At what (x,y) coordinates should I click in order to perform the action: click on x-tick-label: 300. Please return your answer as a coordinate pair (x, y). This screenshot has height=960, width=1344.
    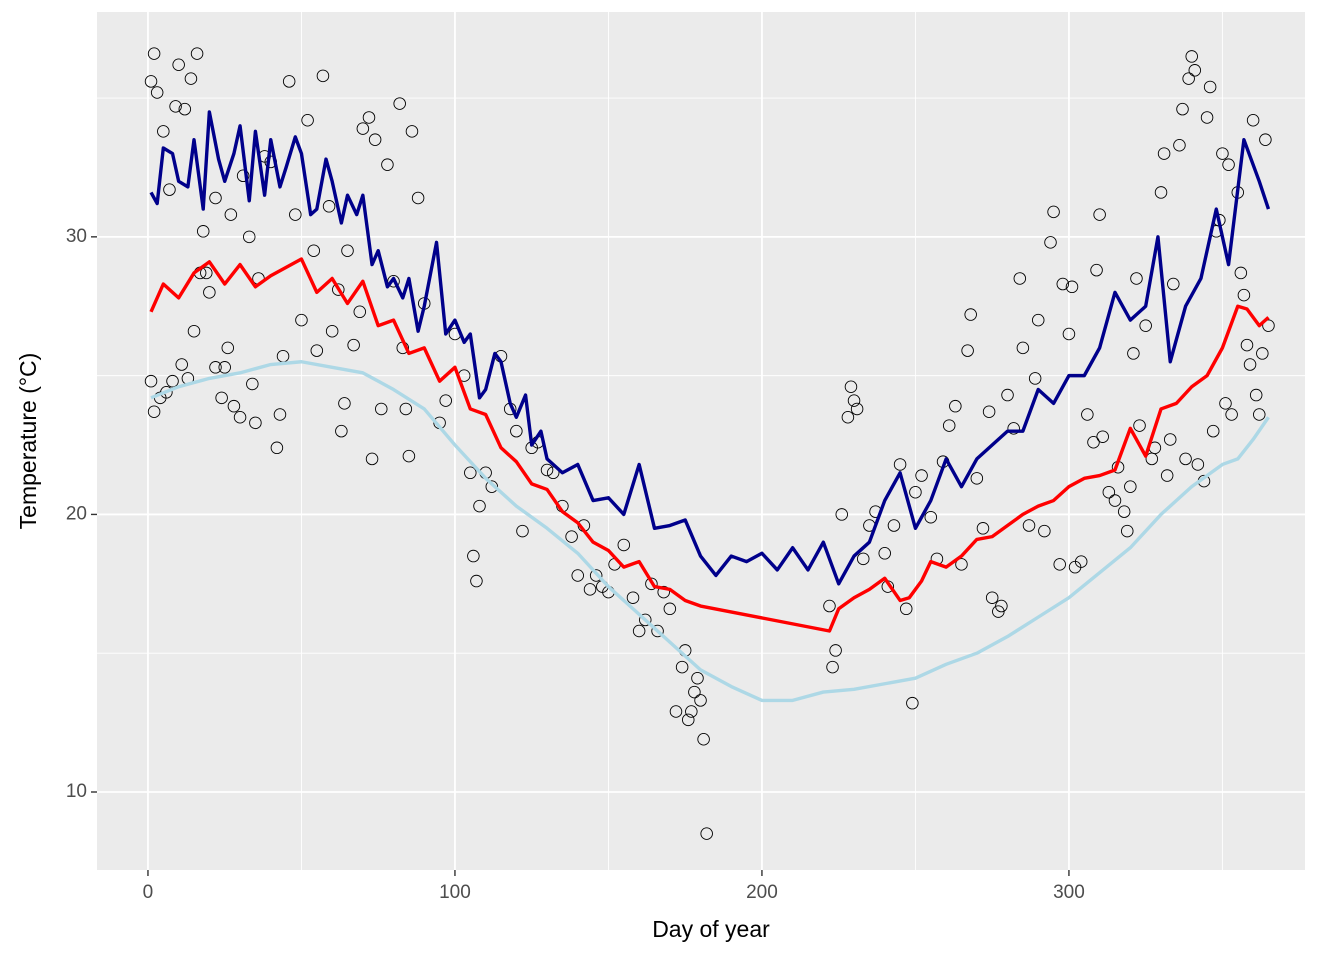
    Looking at the image, I should click on (1069, 892).